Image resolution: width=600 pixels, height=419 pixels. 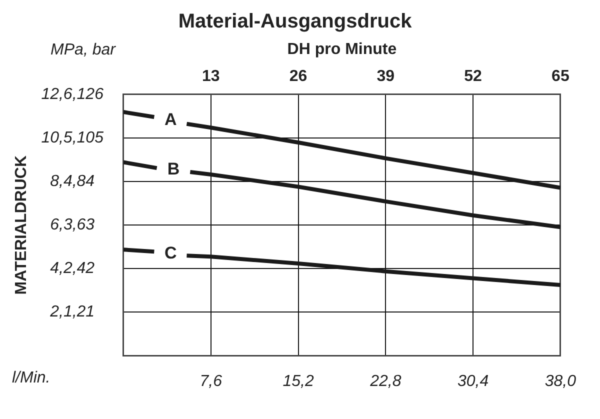 What do you see at coordinates (83, 49) in the screenshot?
I see `text: MPa, bar` at bounding box center [83, 49].